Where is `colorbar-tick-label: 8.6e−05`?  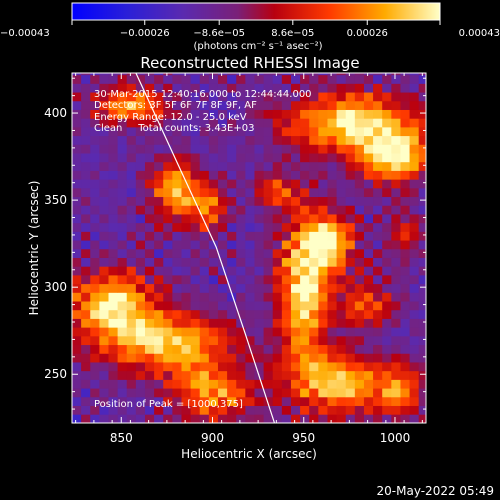
colorbar-tick-label: 8.6e−05 is located at coordinates (292, 33).